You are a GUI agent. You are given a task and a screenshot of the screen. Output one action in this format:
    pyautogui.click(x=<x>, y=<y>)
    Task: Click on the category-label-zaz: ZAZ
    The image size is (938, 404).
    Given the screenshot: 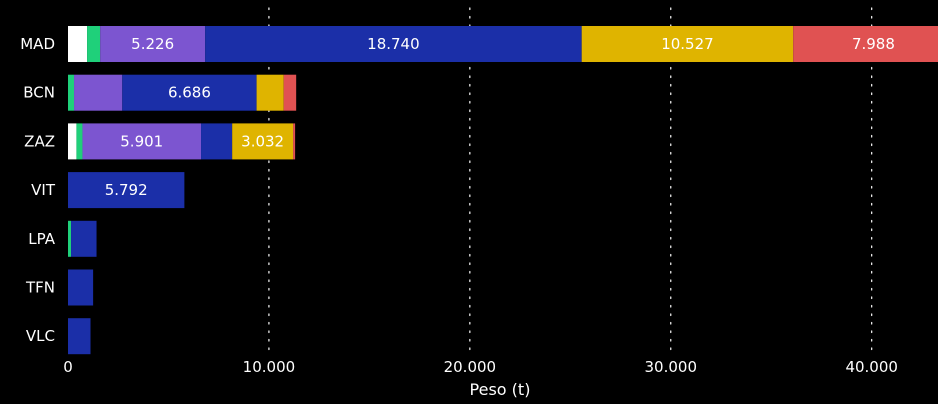 What is the action you would take?
    pyautogui.click(x=39, y=141)
    